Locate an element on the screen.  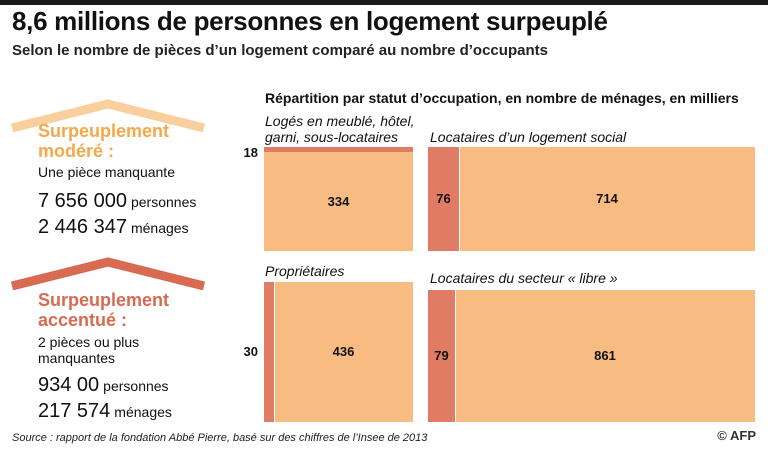
panel-label-furnished-line1: Logés en meublé, hôtel, is located at coordinates (340, 121).